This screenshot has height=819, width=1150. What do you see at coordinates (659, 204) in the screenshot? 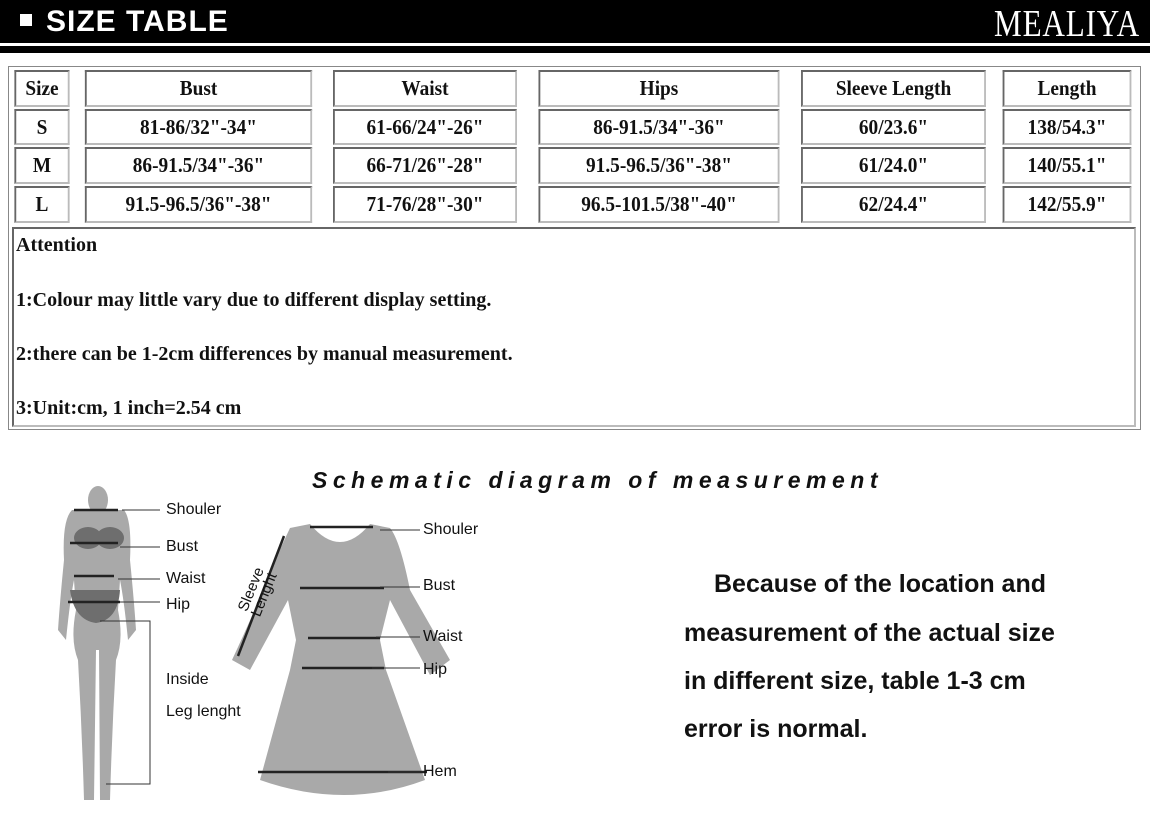
I see `table-cell: 96.5-101.5/38"-40"` at bounding box center [659, 204].